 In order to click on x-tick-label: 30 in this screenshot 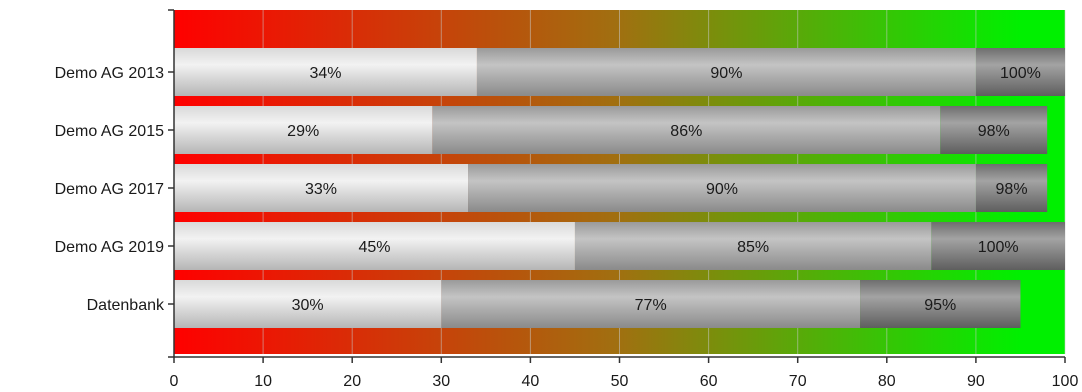, I will do `click(441, 381)`.